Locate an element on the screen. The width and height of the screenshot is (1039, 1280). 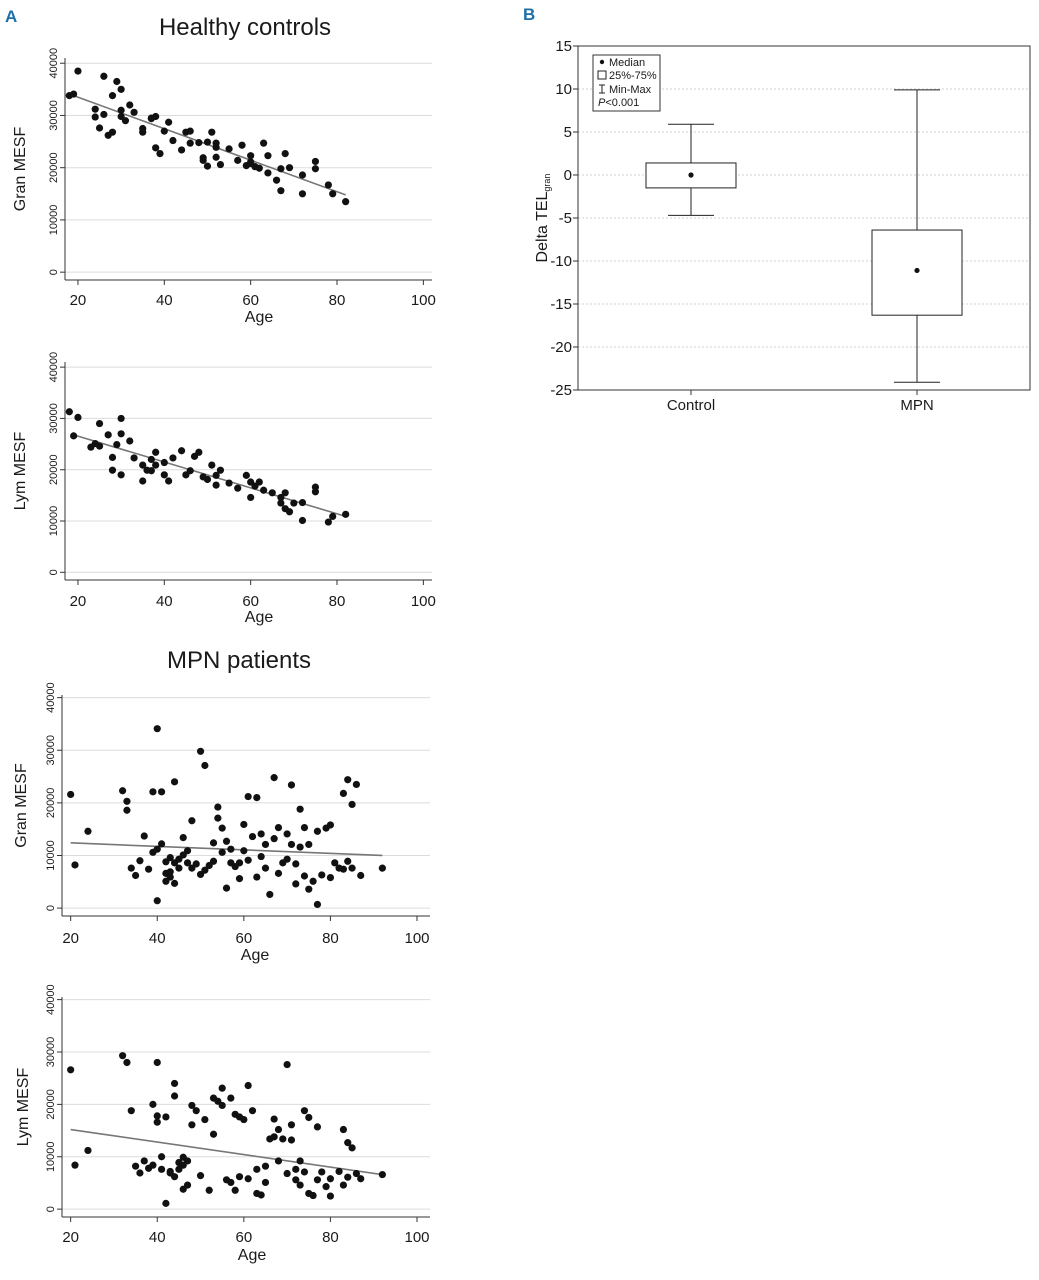
y-tick-label: 20000 is located at coordinates (54, 167).